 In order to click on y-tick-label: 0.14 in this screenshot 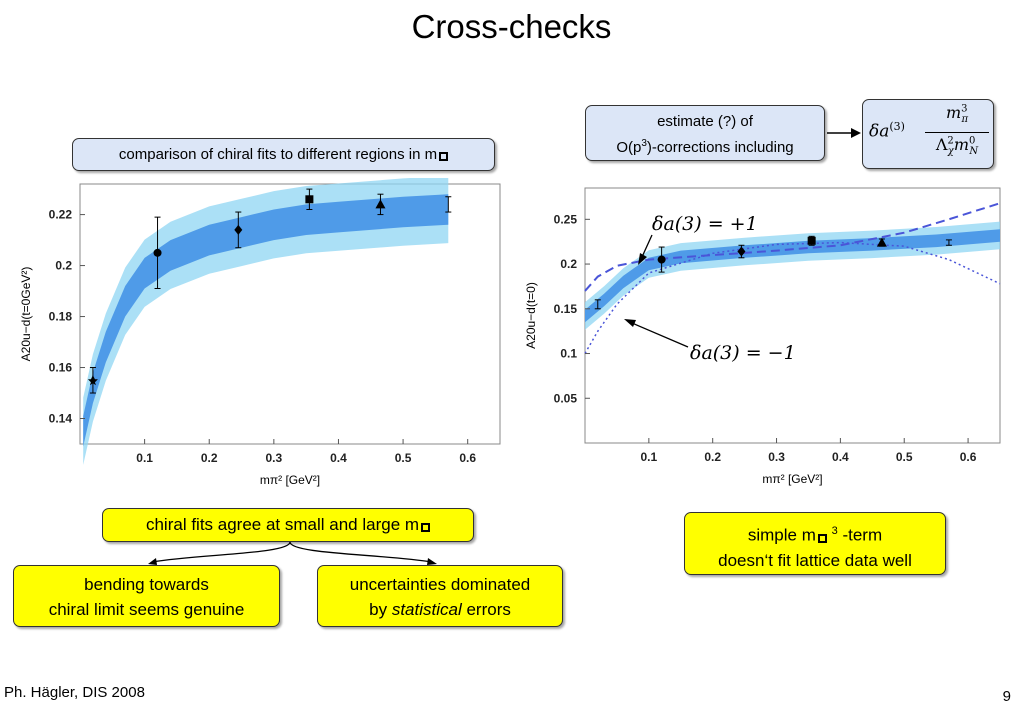, I will do `click(61, 419)`.